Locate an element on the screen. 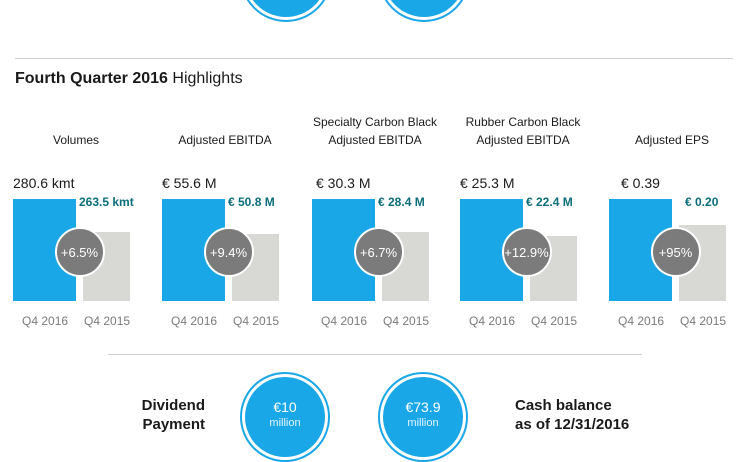 The image size is (750, 462). dividend-circle: €10 million is located at coordinates (285, 417).